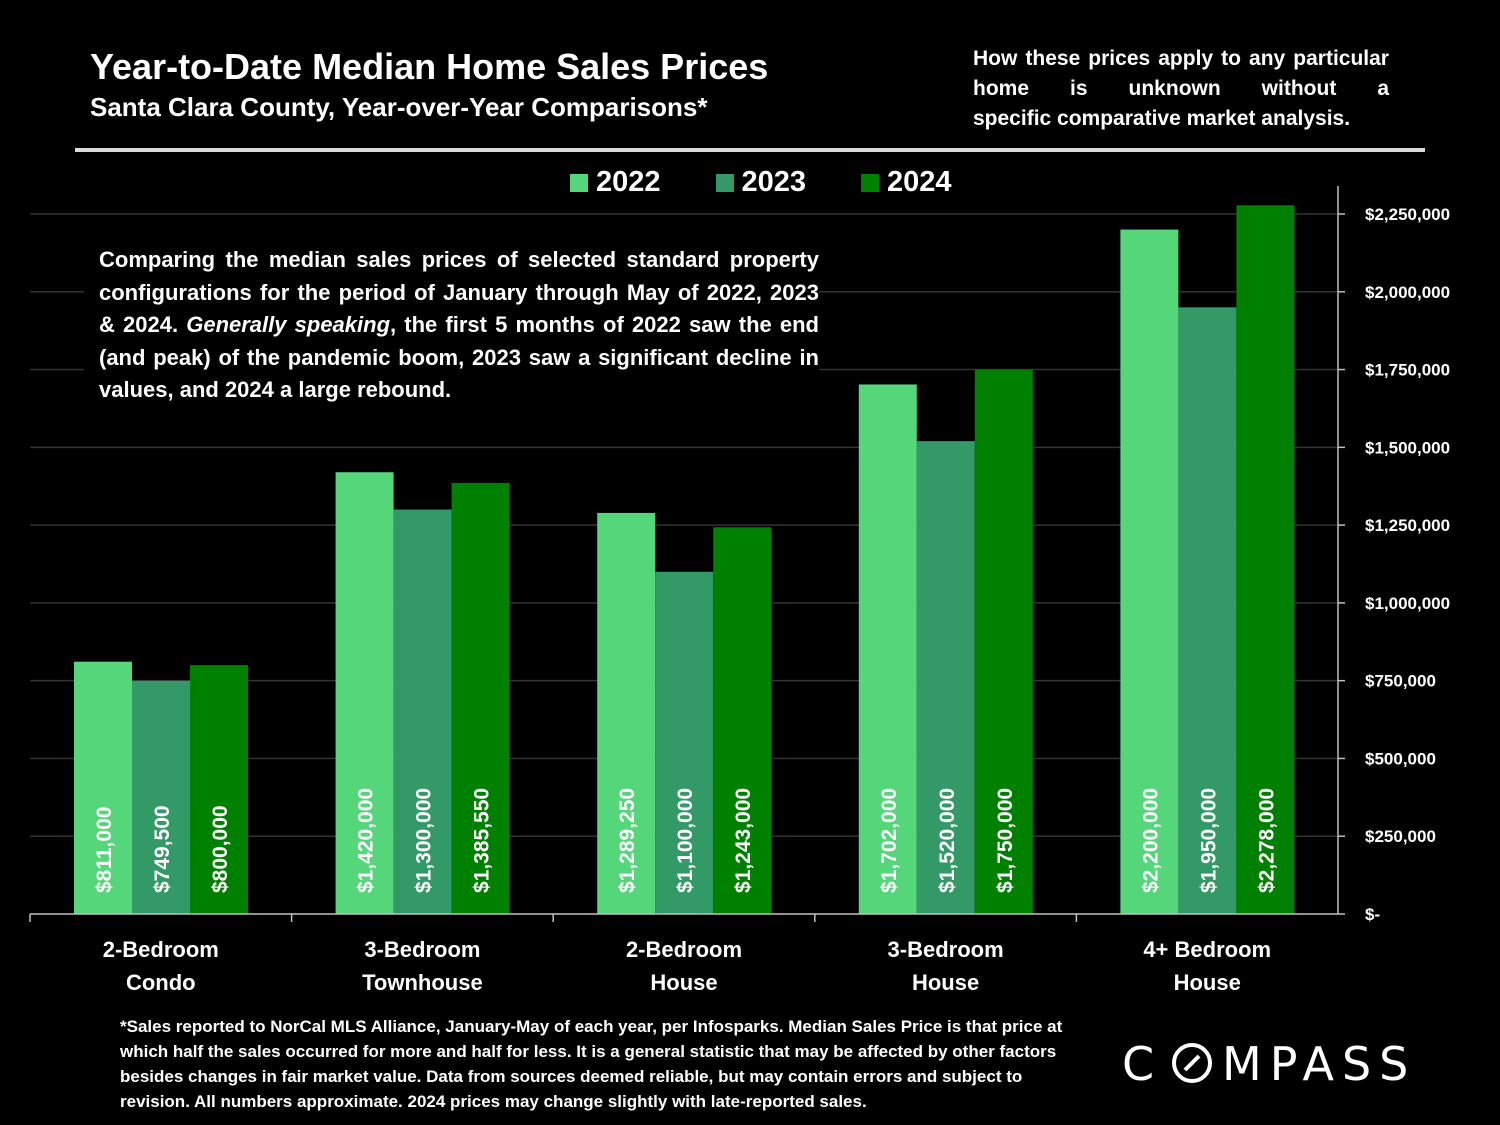  Describe the element at coordinates (366, 840) in the screenshot. I see `bar-value-label: $1,420,000` at that location.